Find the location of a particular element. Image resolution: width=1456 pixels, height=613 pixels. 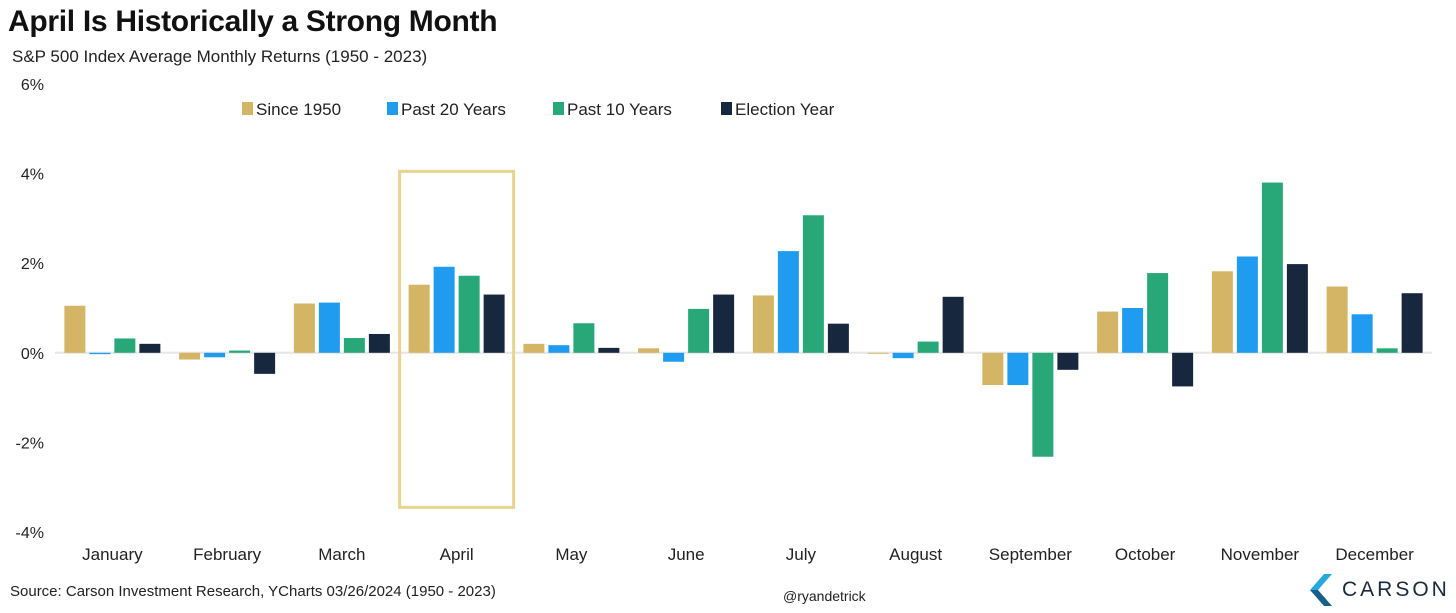

chart-title: April Is Historically a Strong Month is located at coordinates (253, 21).